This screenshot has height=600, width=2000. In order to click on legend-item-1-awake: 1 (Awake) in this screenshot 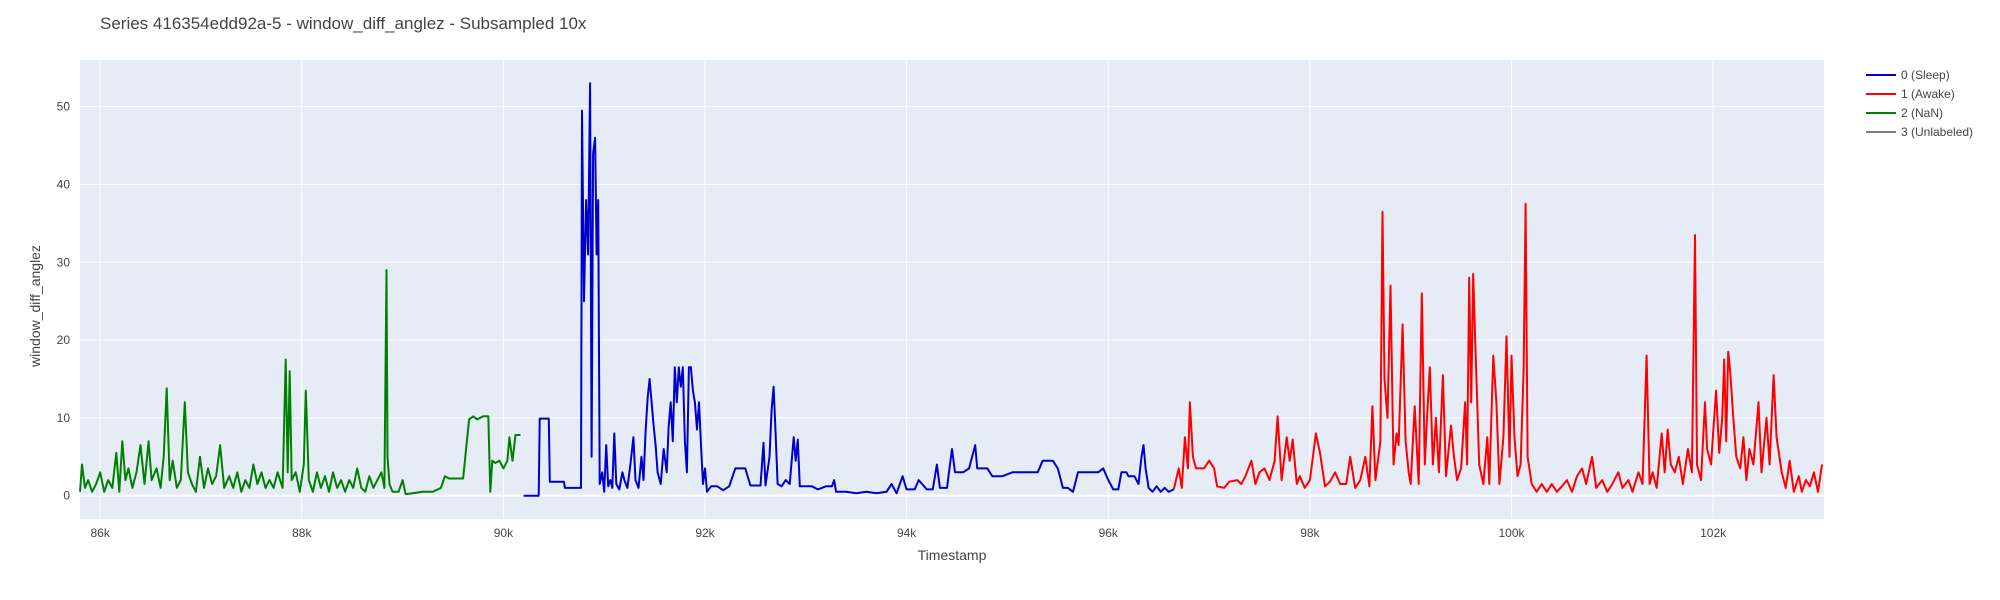, I will do `click(1910, 94)`.